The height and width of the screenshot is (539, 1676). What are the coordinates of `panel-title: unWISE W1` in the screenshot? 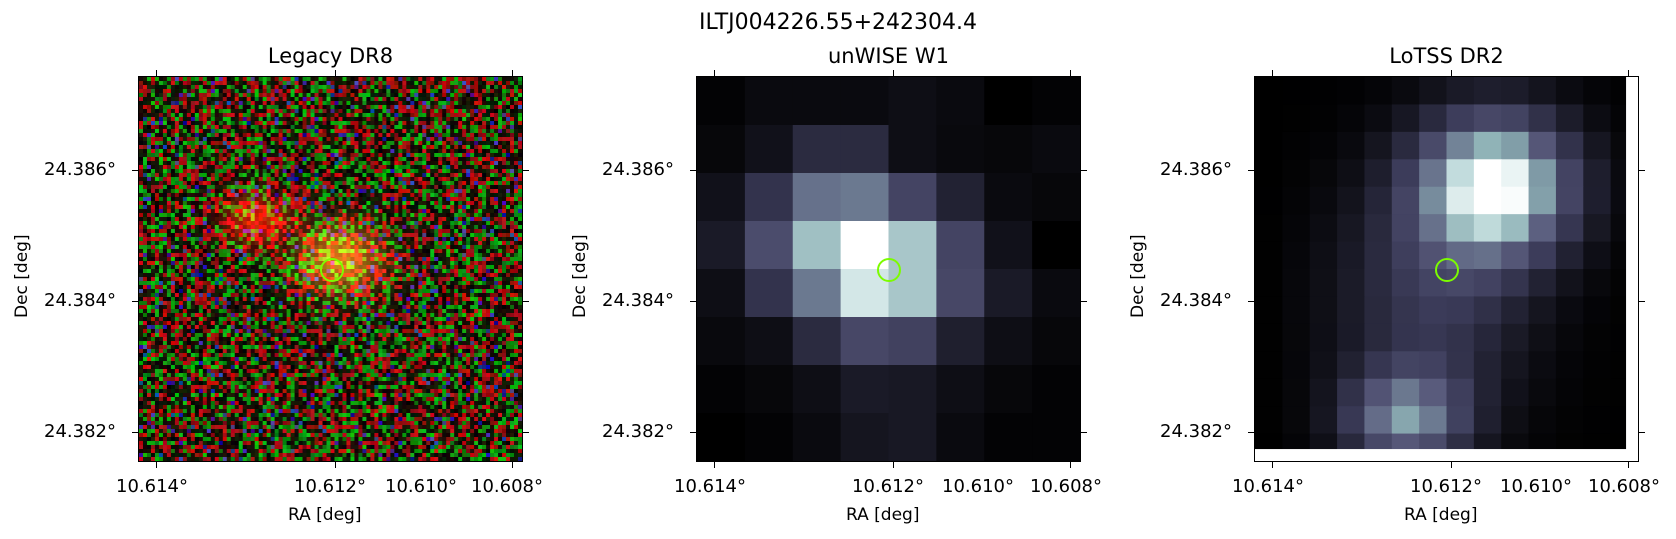 It's located at (888, 56).